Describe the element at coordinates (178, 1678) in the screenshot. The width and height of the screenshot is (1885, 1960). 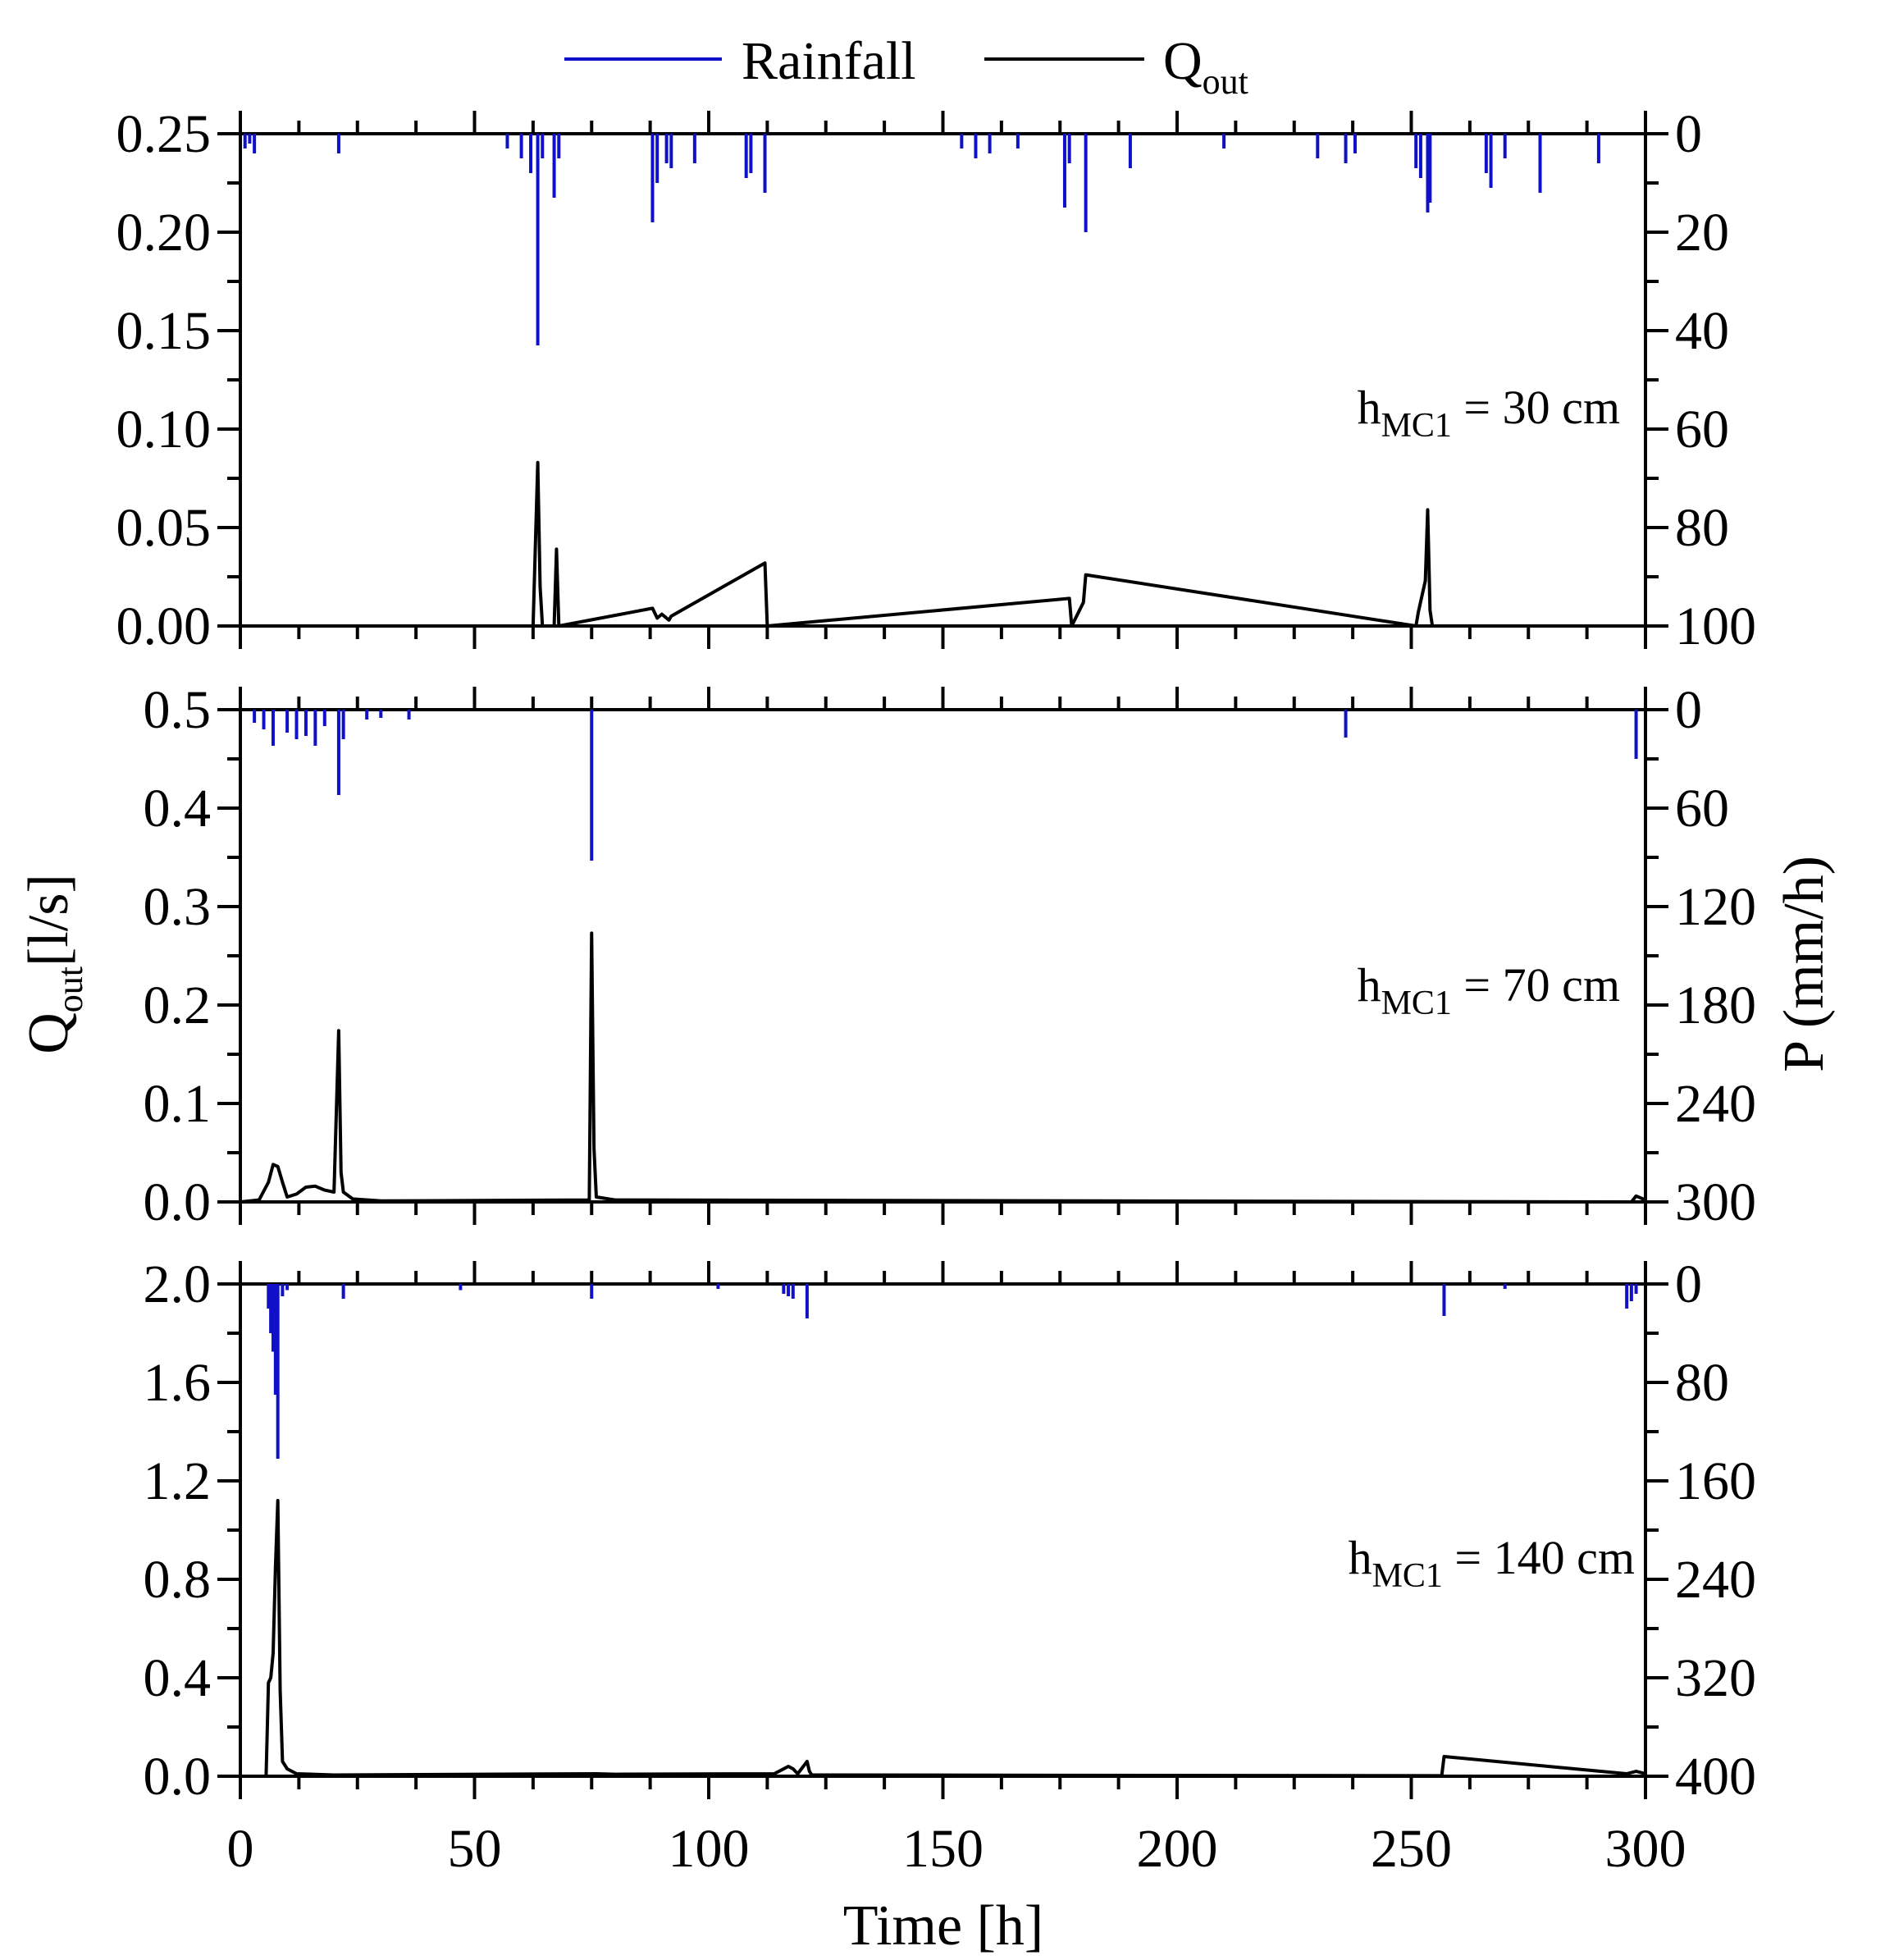
I see `bottom-y-left-tick-label: 0.4` at that location.